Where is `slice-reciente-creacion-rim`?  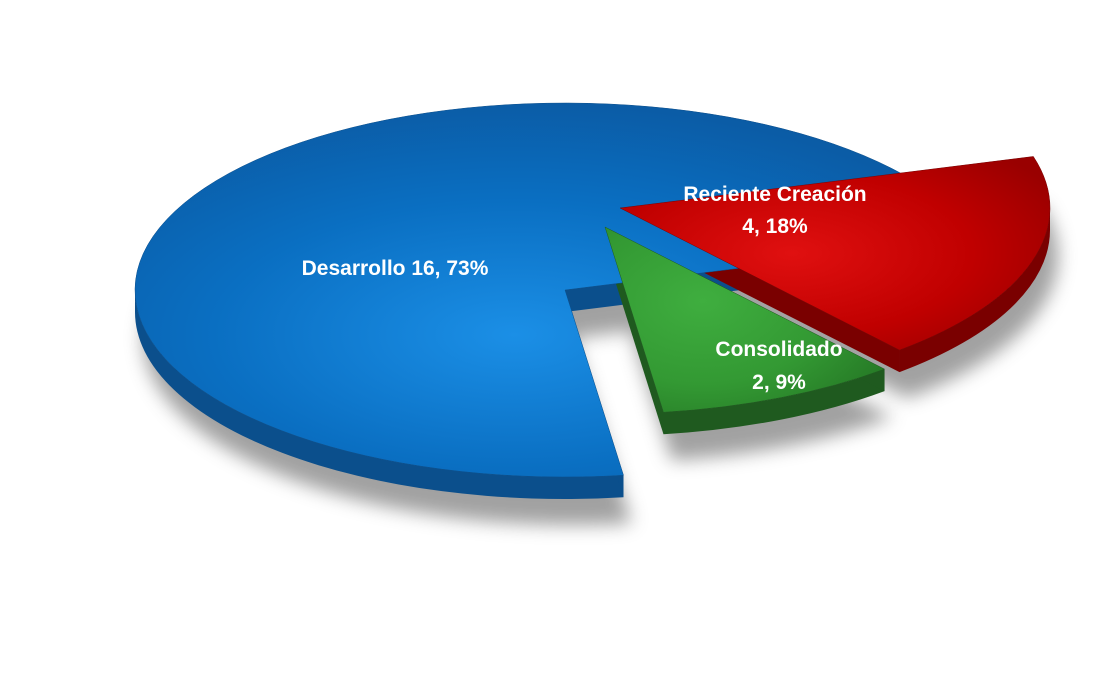 slice-reciente-creacion-rim is located at coordinates (974, 290).